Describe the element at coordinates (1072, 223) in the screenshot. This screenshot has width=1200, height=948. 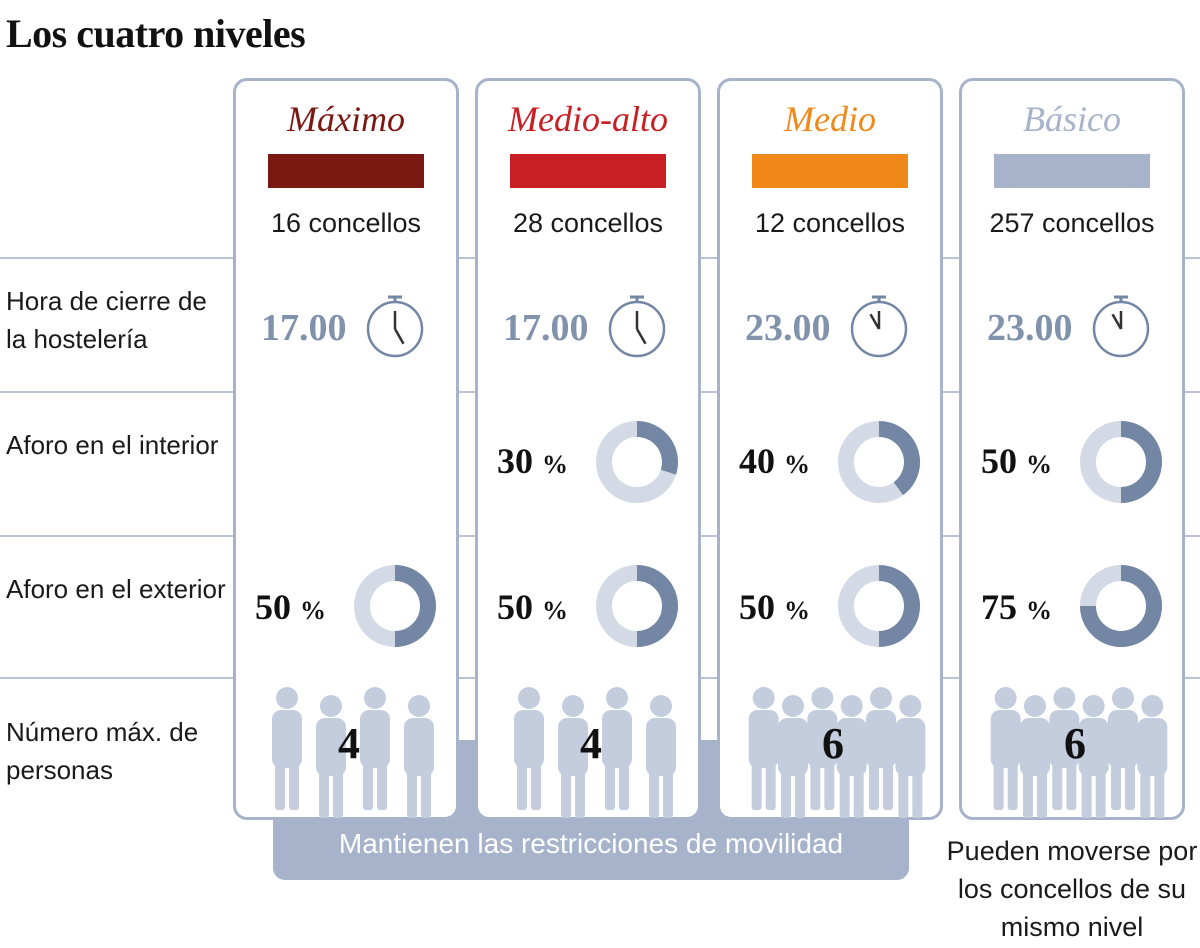
I see `level-concellos-count: 257 concellos` at that location.